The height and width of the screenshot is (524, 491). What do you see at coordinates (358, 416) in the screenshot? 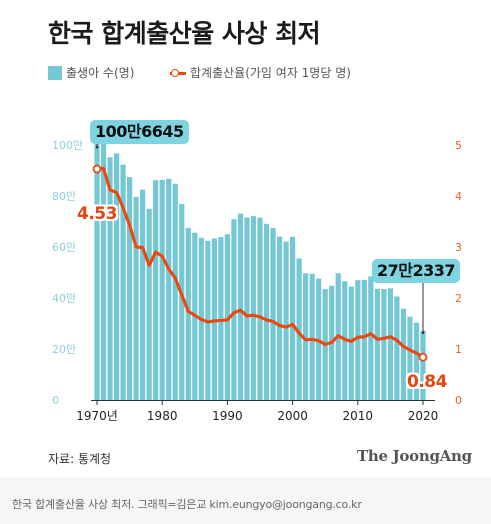
I see `x-tick-label: 2010` at bounding box center [358, 416].